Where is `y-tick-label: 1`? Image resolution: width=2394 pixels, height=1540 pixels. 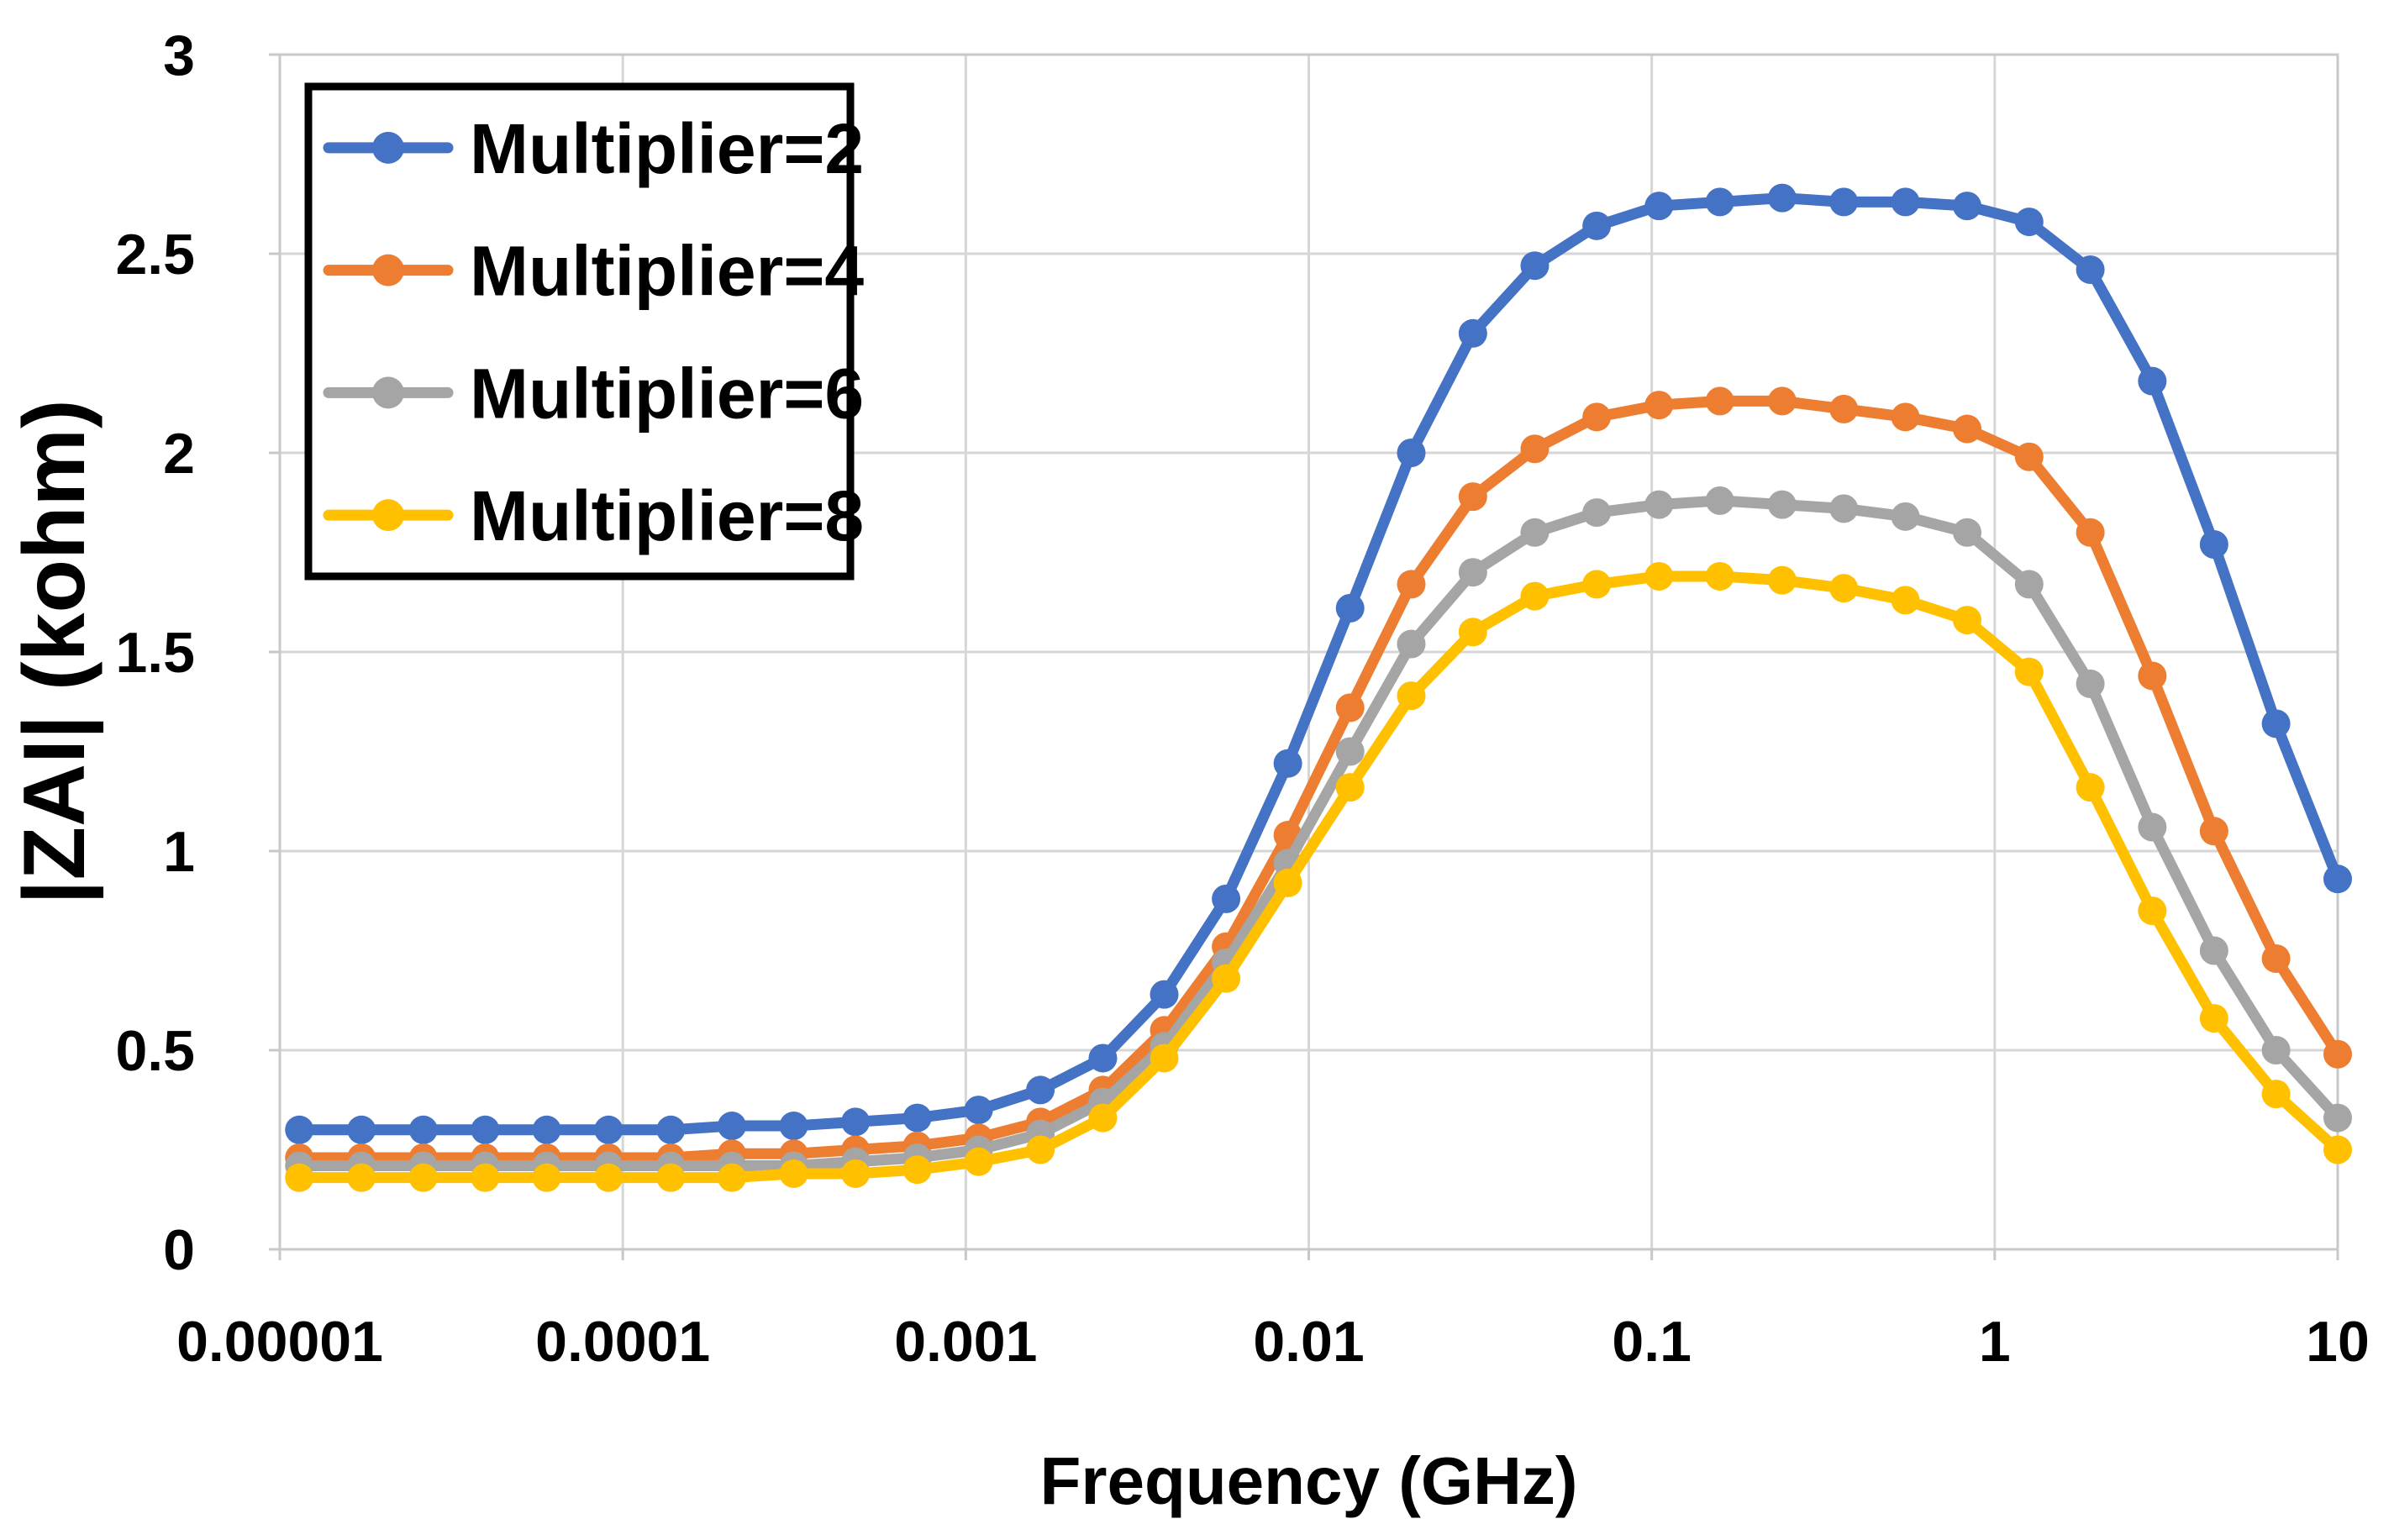 y-tick-label: 1 is located at coordinates (179, 852).